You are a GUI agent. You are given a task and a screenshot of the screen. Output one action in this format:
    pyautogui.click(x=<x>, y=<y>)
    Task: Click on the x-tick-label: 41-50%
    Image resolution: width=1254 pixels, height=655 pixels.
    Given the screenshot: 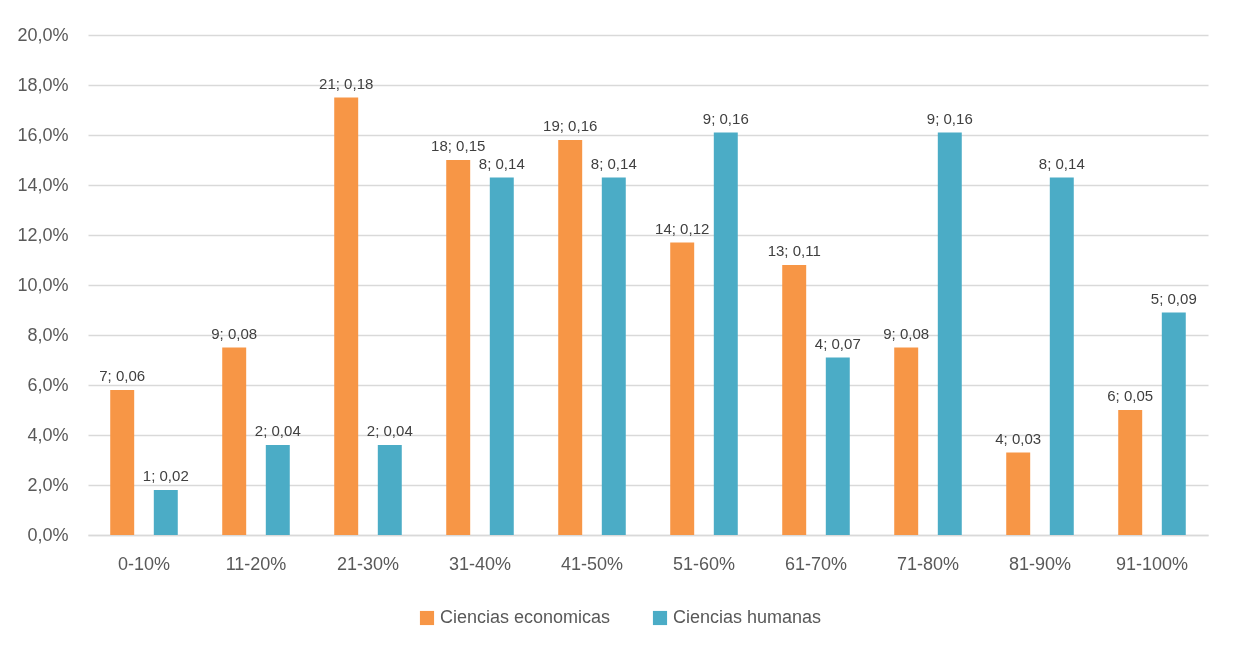 What is the action you would take?
    pyautogui.click(x=592, y=563)
    